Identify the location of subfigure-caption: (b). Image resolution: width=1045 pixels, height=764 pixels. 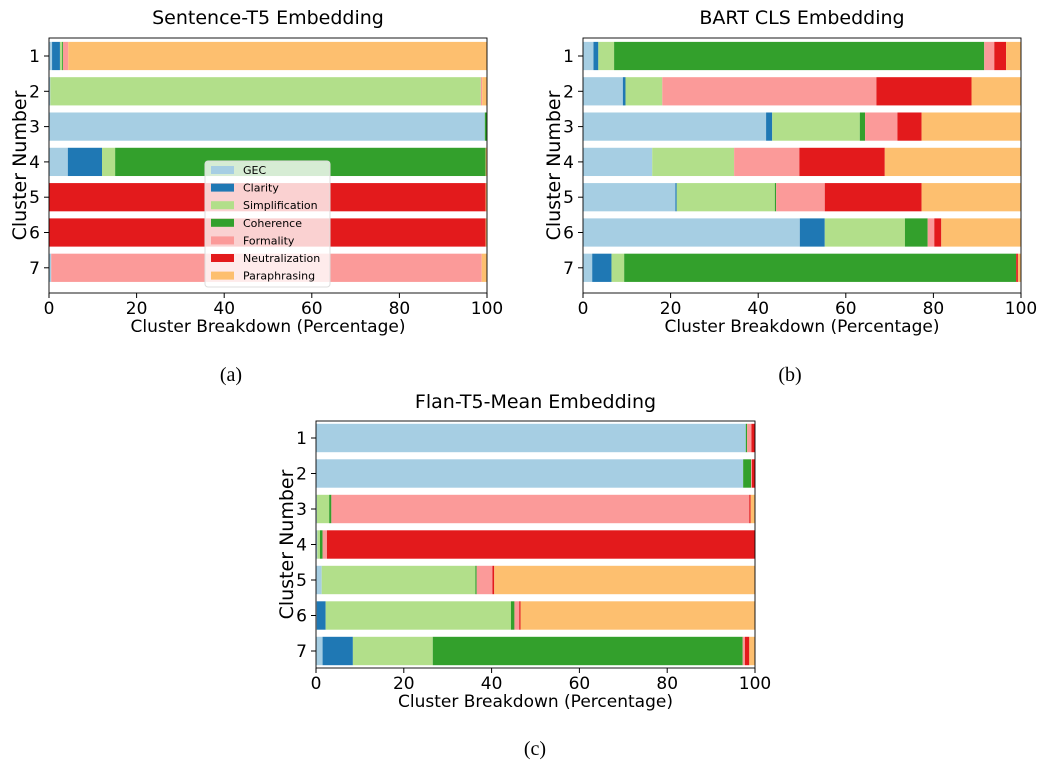
(789, 375).